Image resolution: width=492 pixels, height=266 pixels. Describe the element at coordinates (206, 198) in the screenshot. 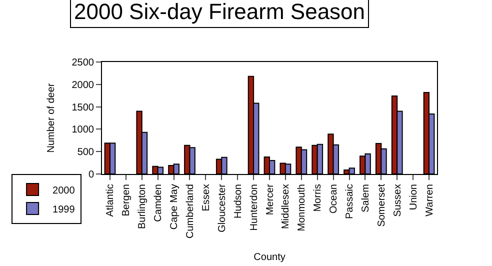

I see `x-tick-label: Essex` at that location.